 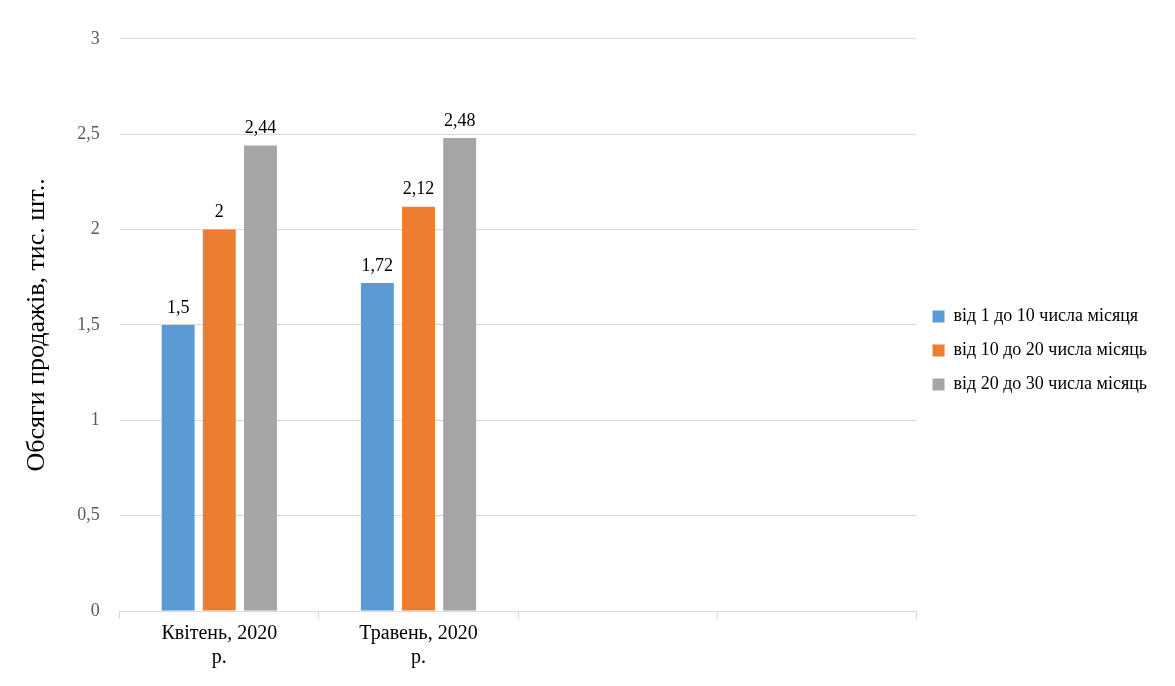 I want to click on data-label: 2,44, so click(x=260, y=127).